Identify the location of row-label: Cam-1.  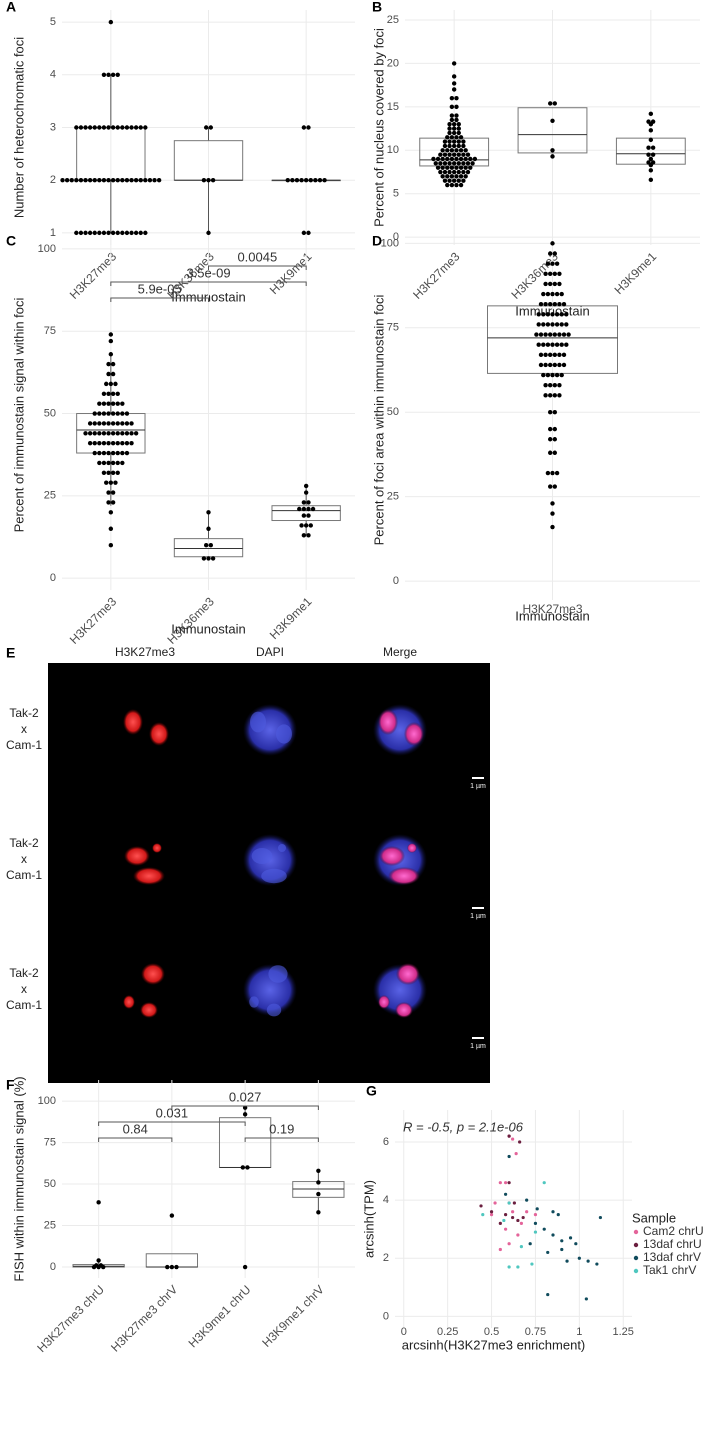
(24, 1005).